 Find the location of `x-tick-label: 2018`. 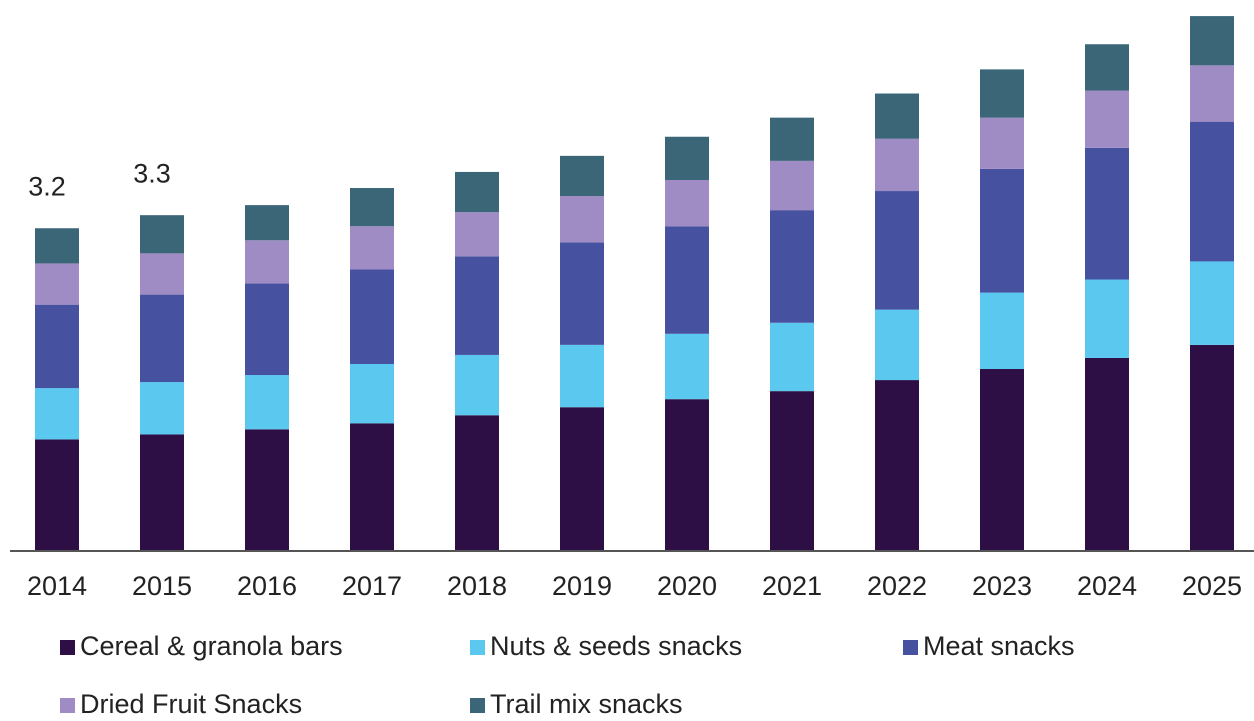

x-tick-label: 2018 is located at coordinates (477, 586).